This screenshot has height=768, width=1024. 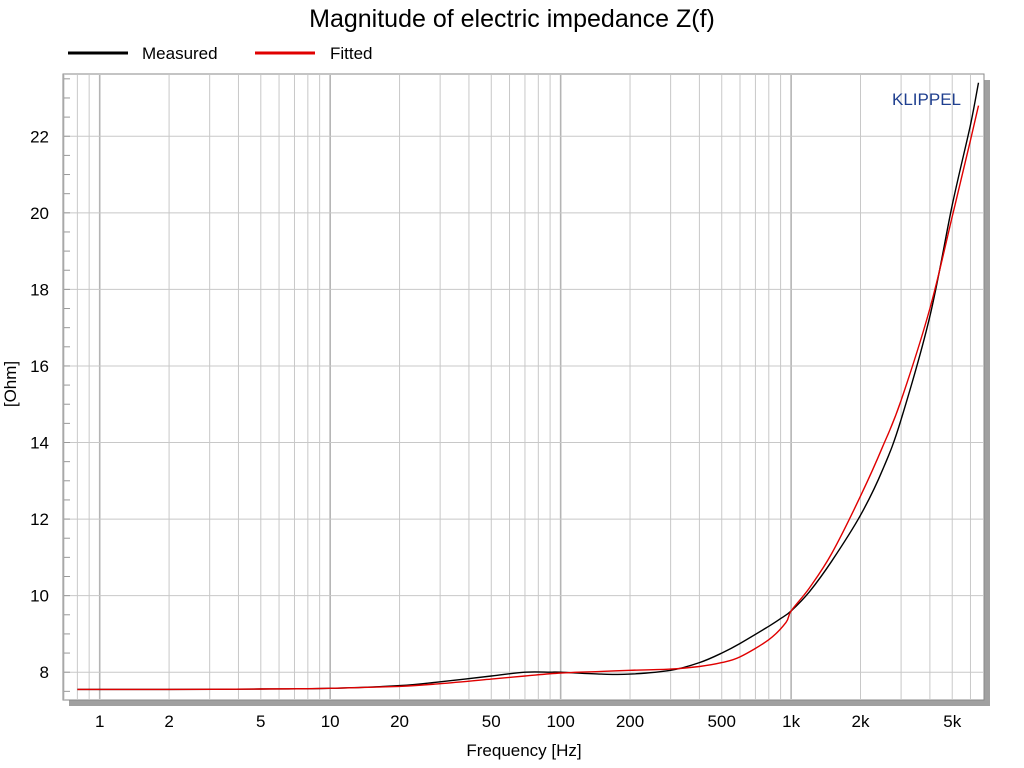 I want to click on x-tick-label: 2k, so click(x=861, y=721).